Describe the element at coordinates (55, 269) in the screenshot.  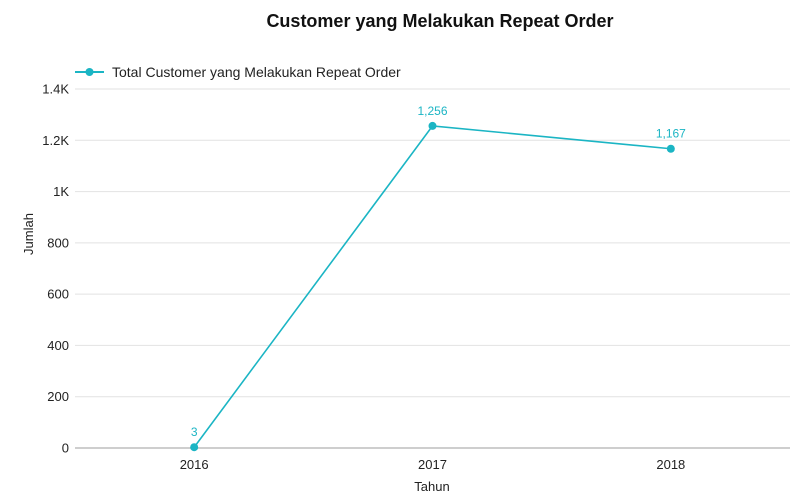
I see `y-axis-ticks: 0 200 400 600 800 1K 1.2K 1.4K` at that location.